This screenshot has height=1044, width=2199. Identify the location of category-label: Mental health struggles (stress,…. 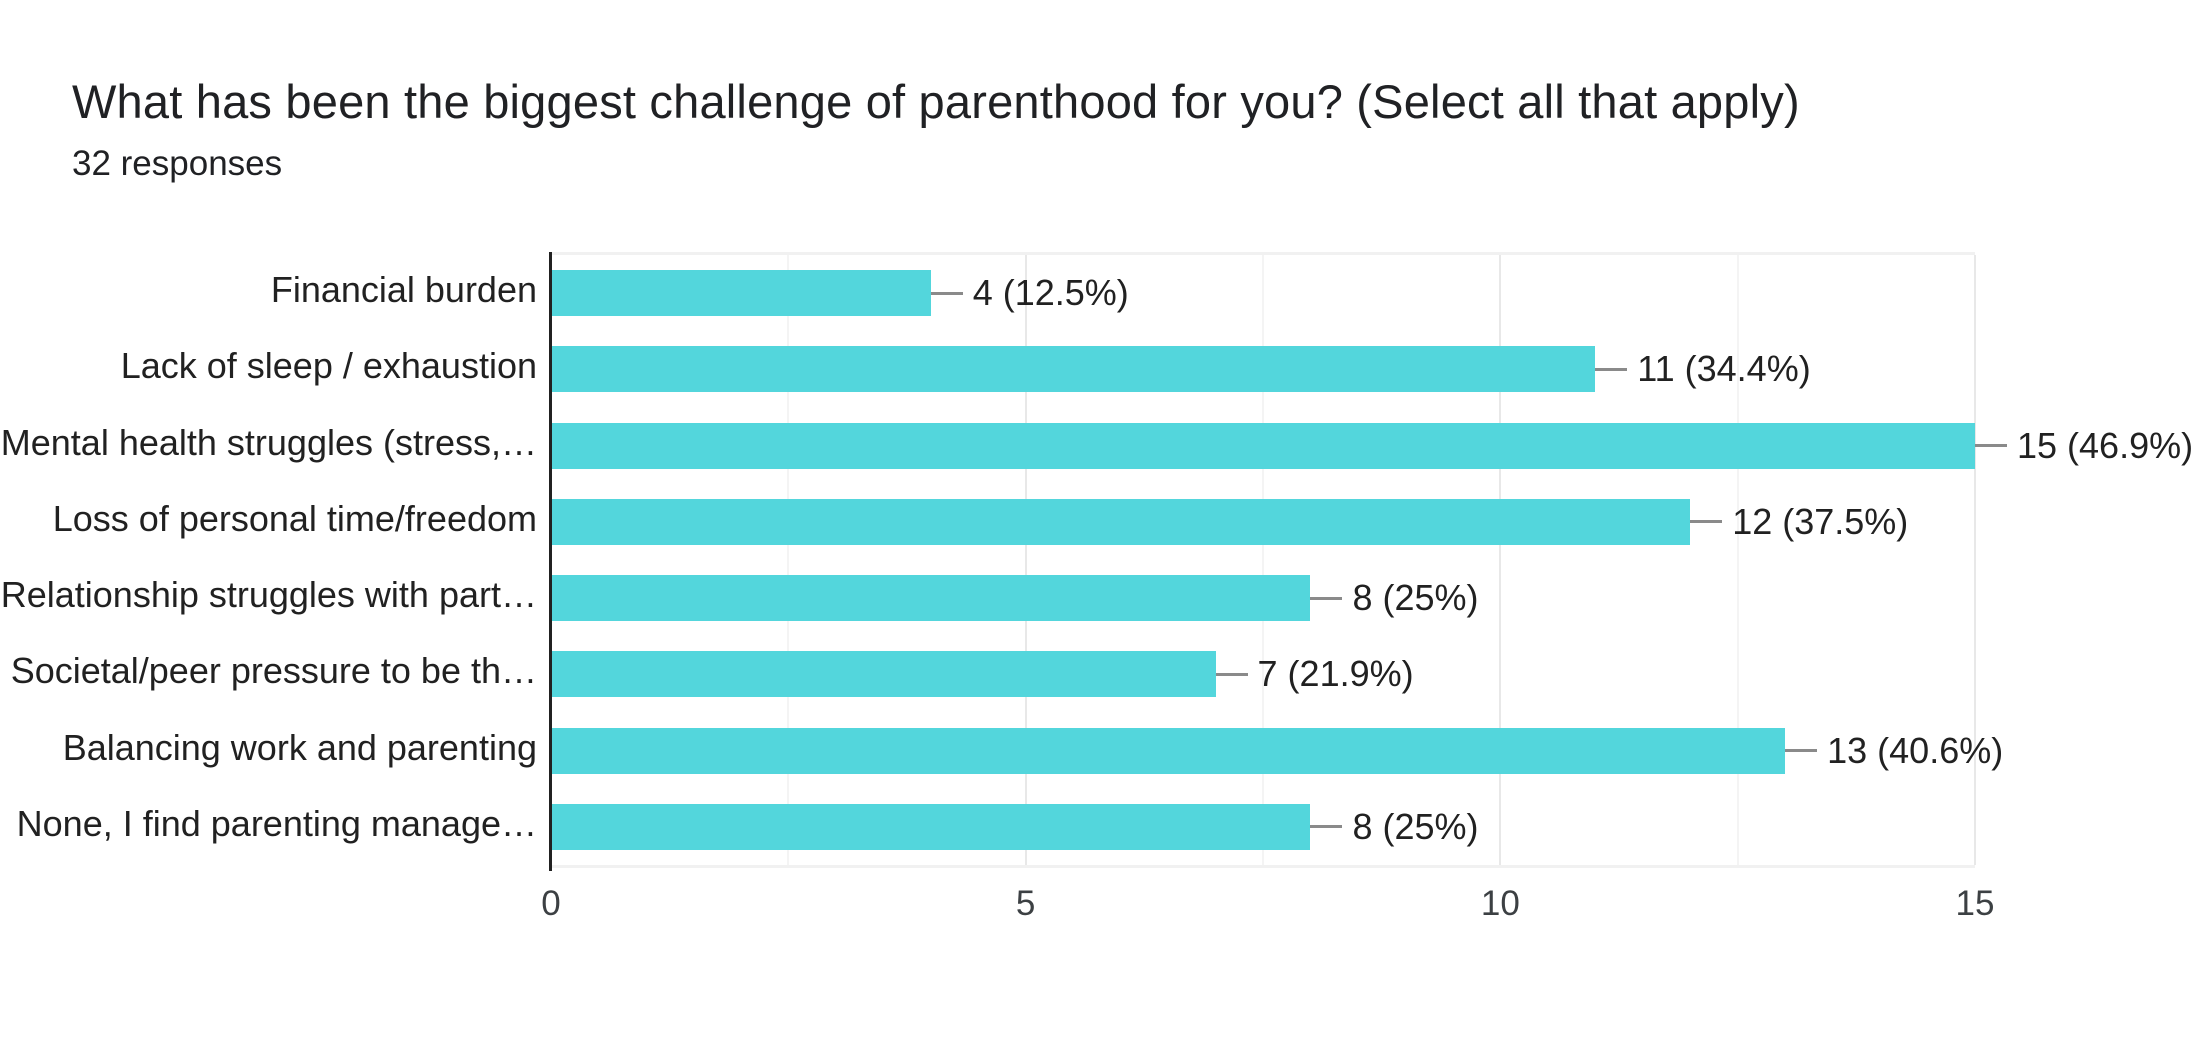
(268, 442).